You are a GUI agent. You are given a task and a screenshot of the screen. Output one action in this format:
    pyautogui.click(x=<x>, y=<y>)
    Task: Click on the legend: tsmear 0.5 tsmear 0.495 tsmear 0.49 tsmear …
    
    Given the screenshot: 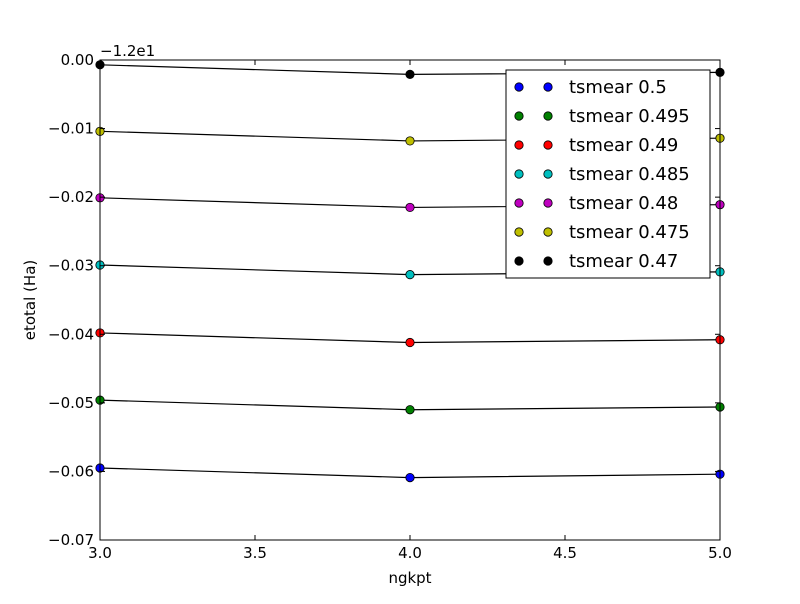 What is the action you would take?
    pyautogui.click(x=608, y=174)
    